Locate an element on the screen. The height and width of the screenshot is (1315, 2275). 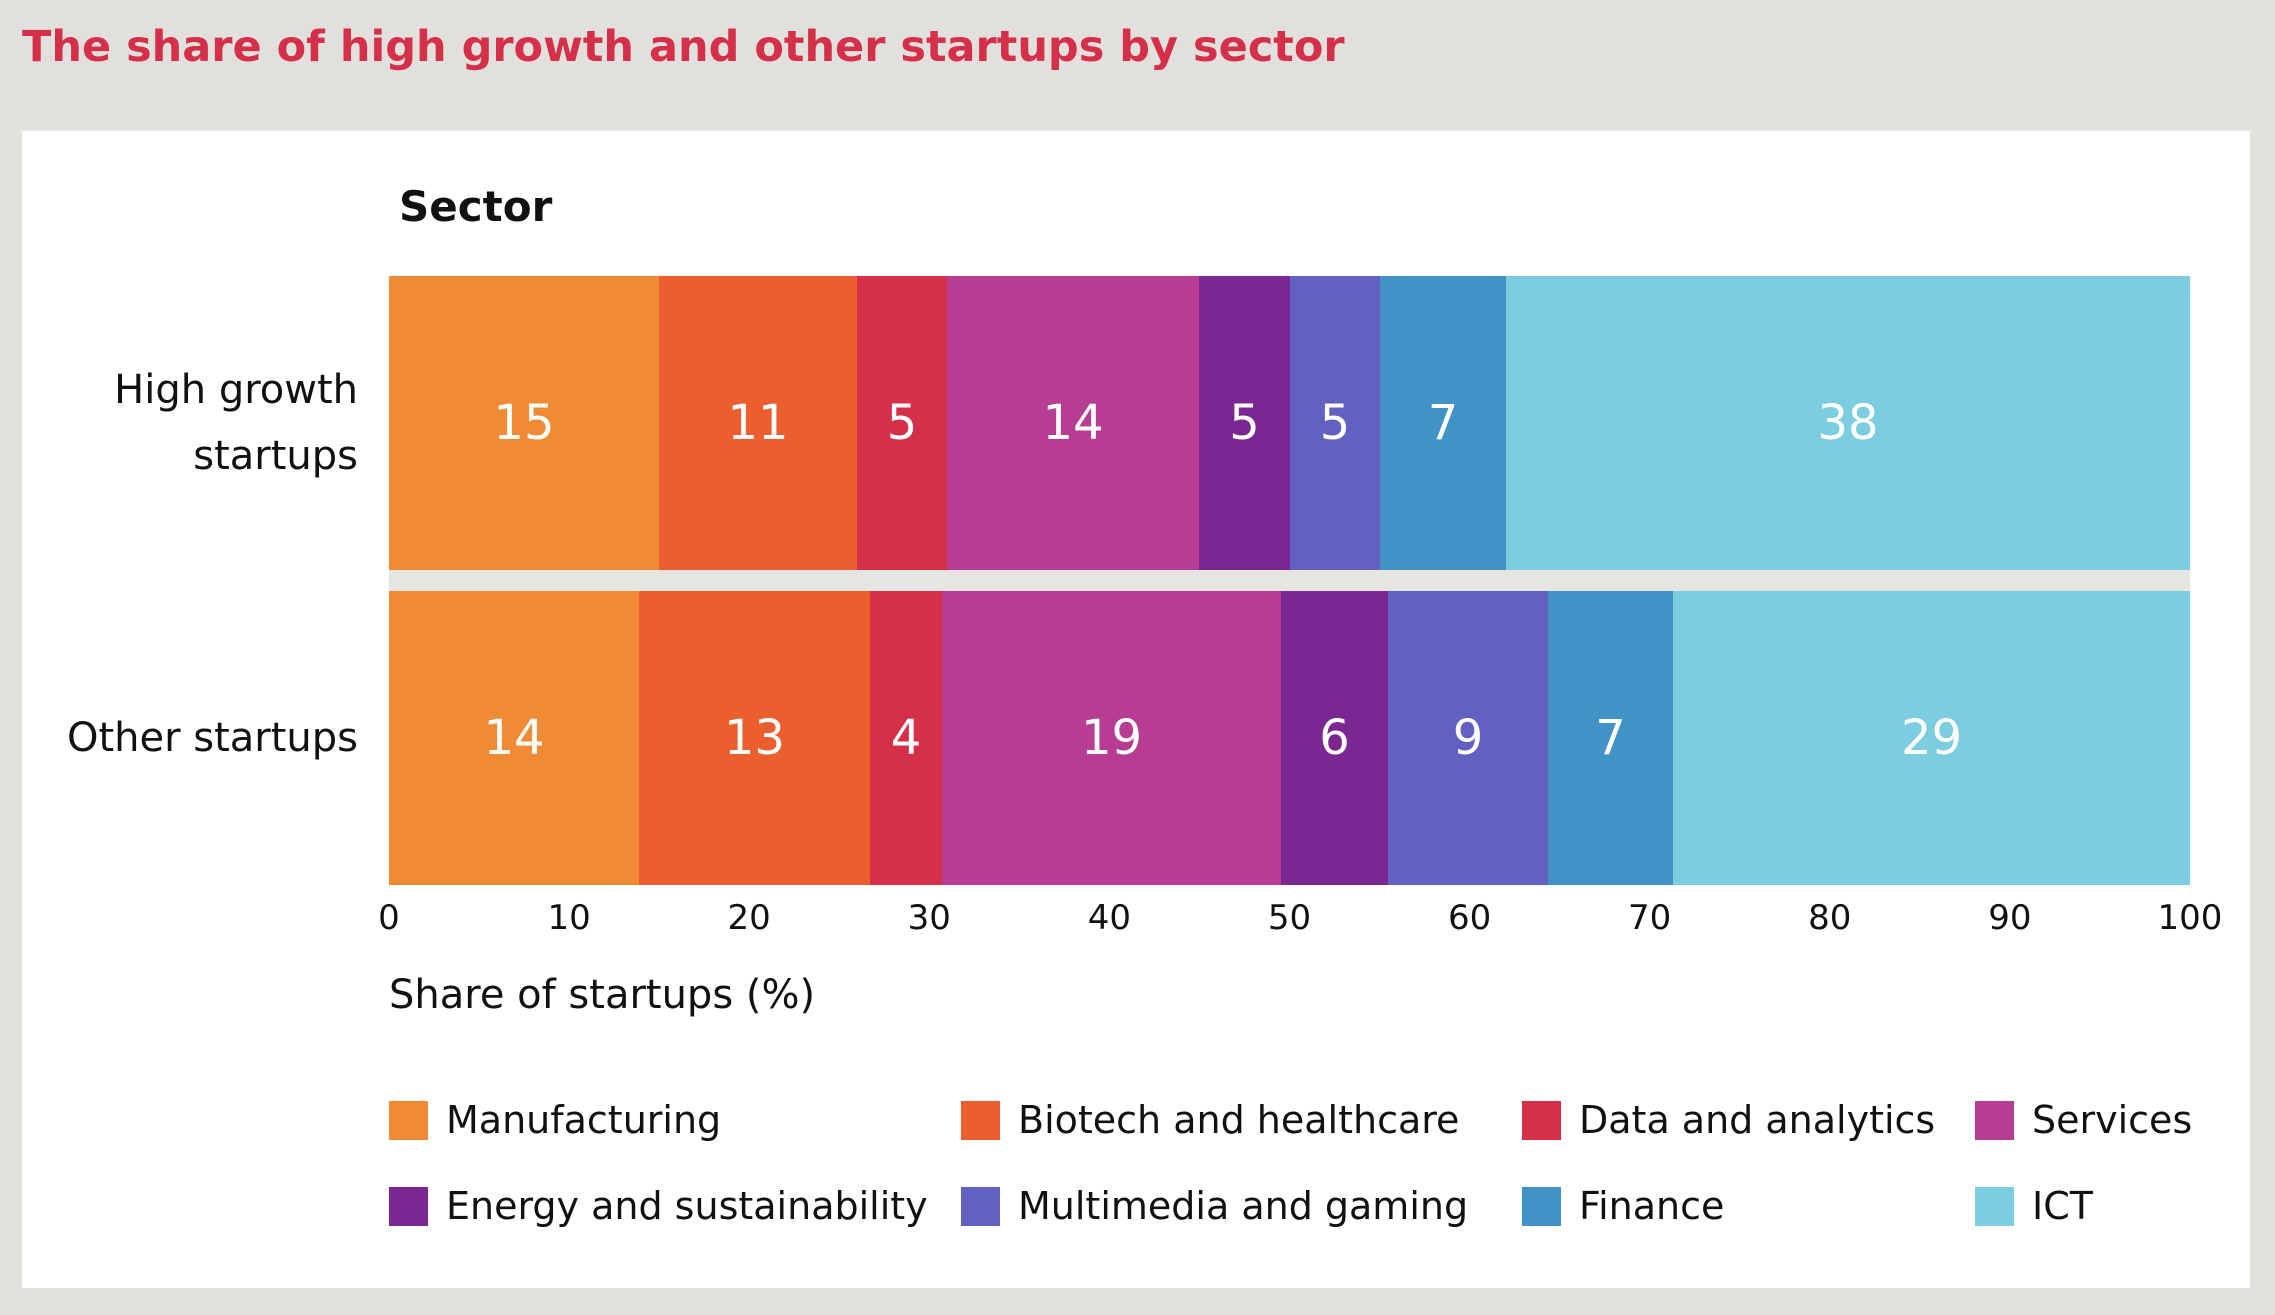
data-label: 13 is located at coordinates (754, 738).